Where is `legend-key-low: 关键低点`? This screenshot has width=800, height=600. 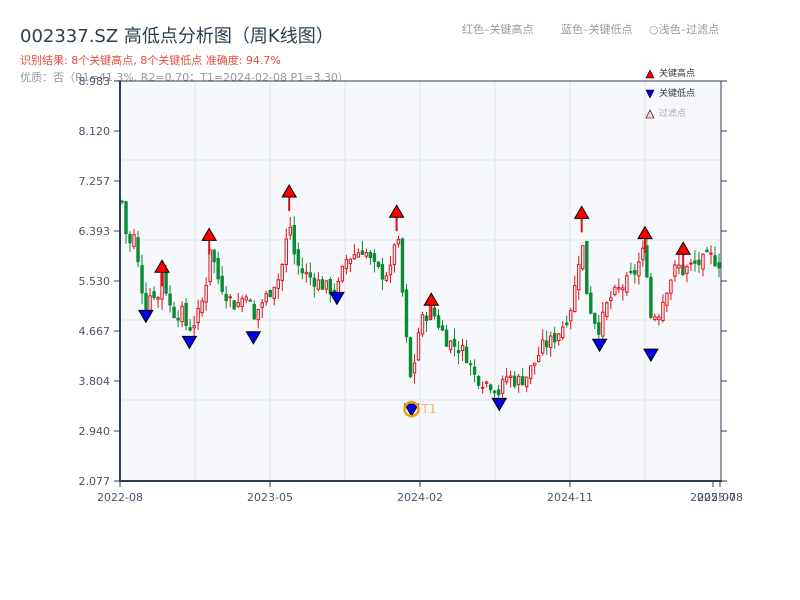 legend-key-low: 关键低点 is located at coordinates (670, 92).